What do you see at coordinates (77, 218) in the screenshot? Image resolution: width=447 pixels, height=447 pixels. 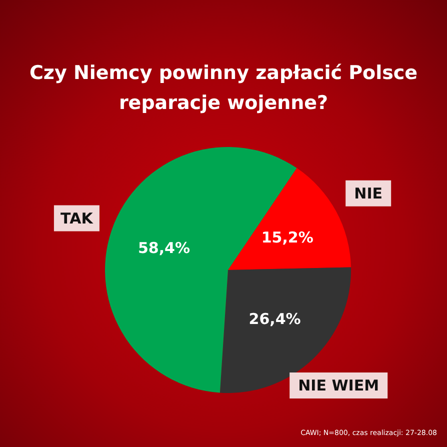 I see `slice-label: TAK` at bounding box center [77, 218].